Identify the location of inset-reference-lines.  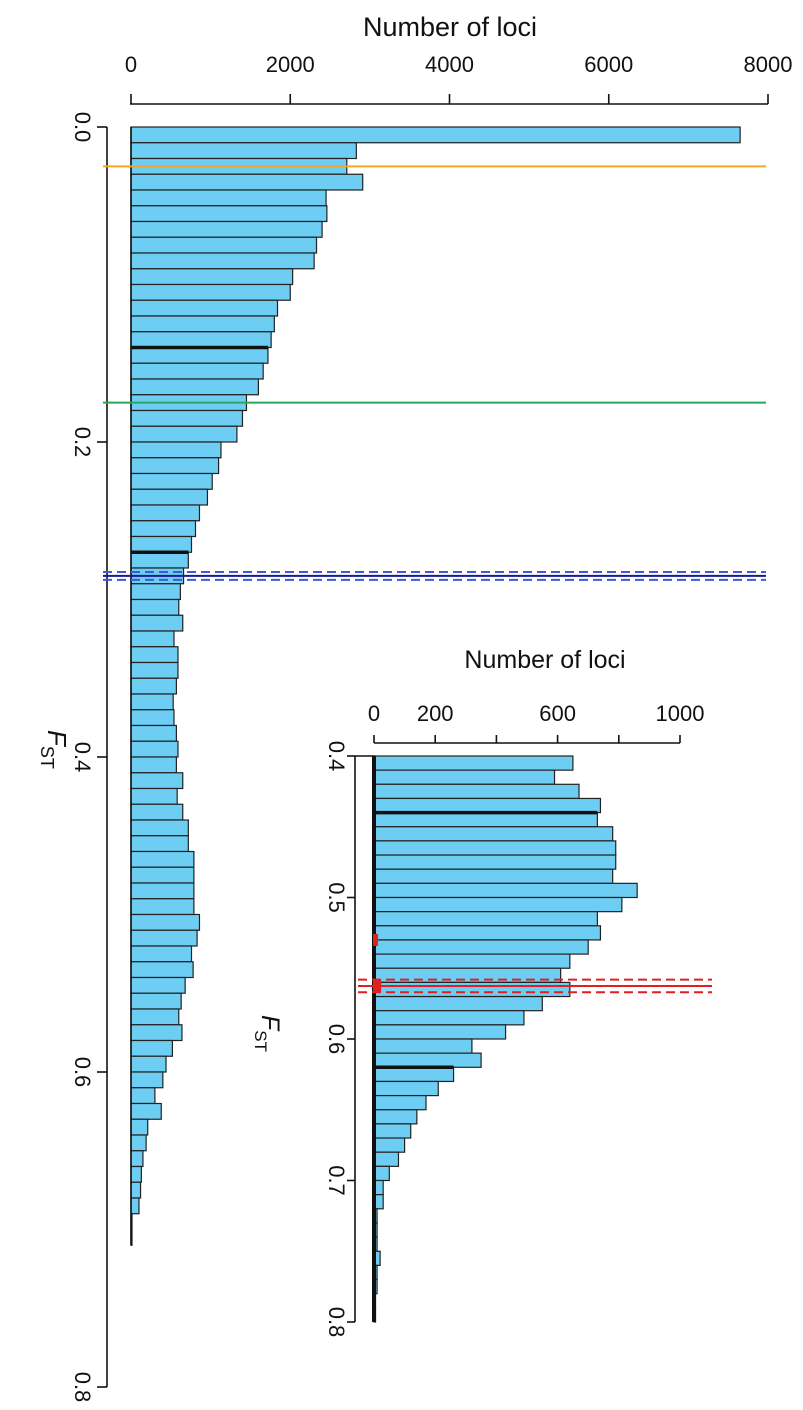
(535, 963).